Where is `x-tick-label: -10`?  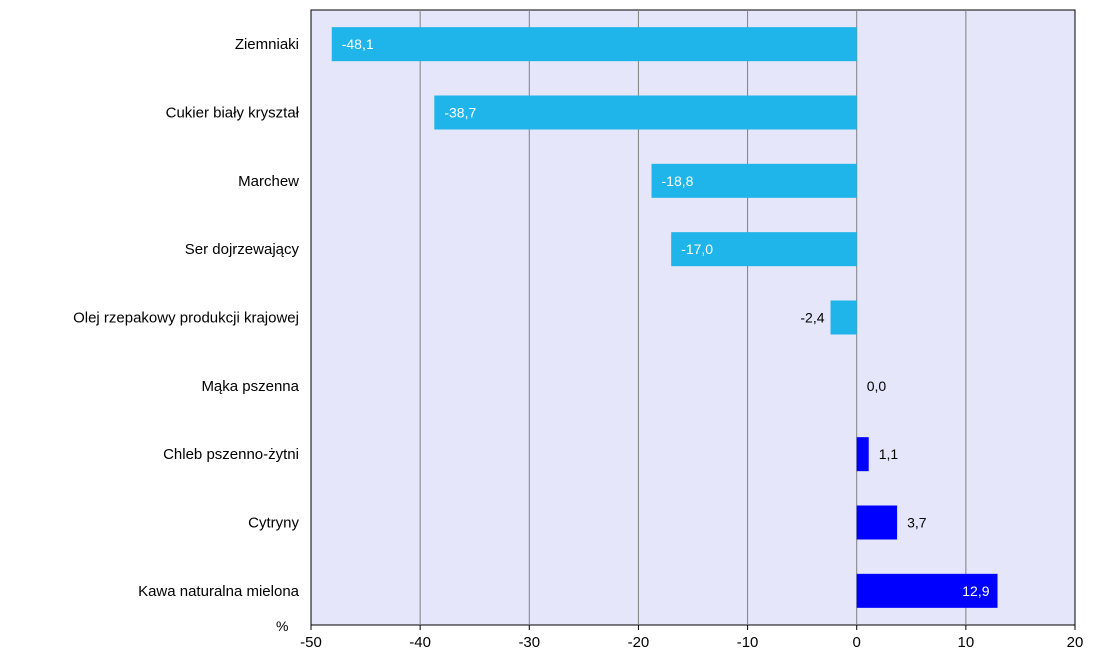
x-tick-label: -10 is located at coordinates (748, 642).